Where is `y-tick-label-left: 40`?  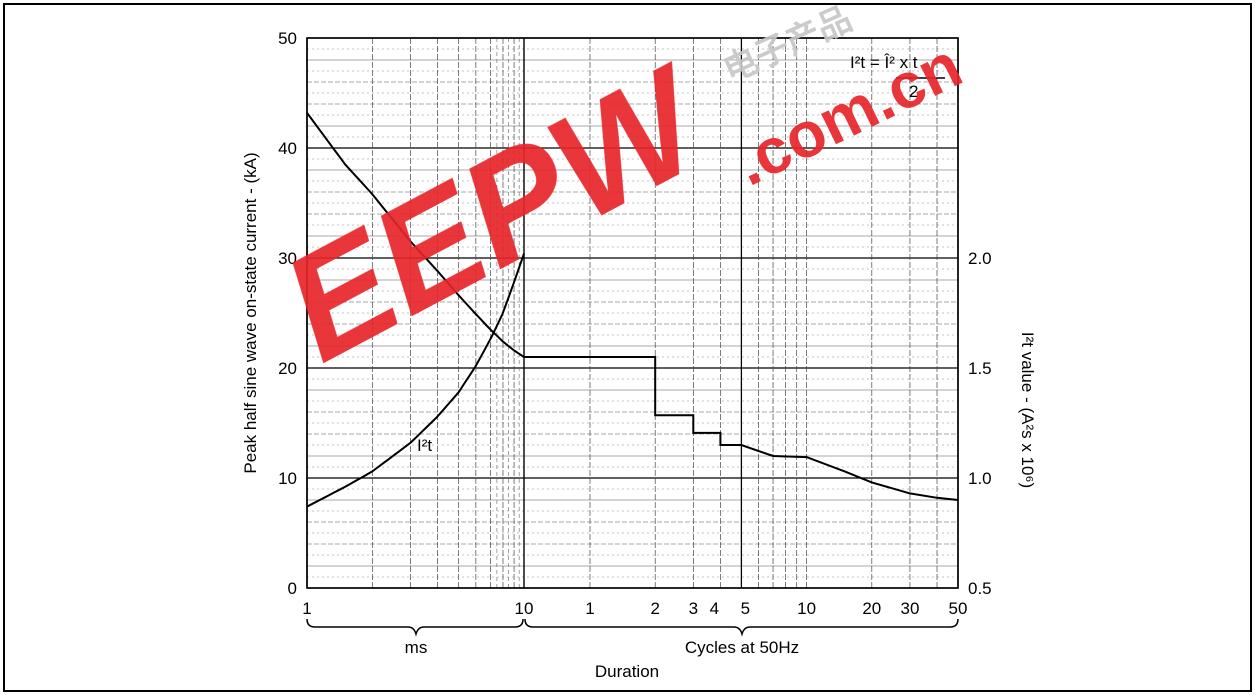
y-tick-label-left: 40 is located at coordinates (287, 148).